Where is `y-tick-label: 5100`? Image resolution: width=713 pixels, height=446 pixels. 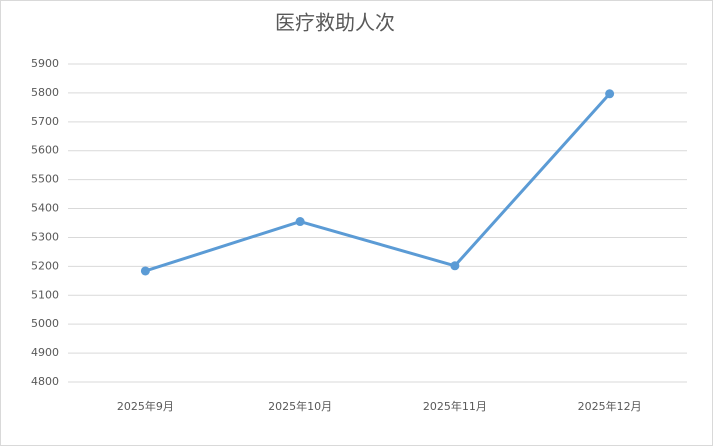 y-tick-label: 5100 is located at coordinates (45, 294).